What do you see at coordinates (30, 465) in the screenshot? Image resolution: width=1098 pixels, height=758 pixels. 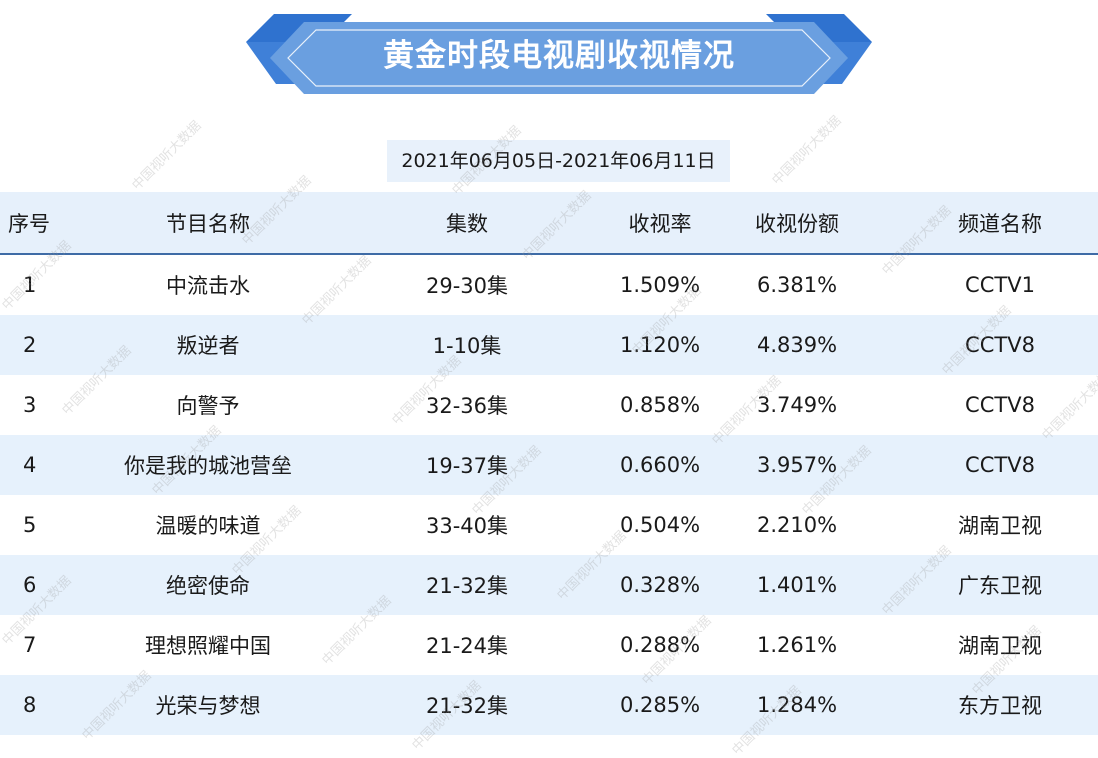 I see `row-index: 4` at bounding box center [30, 465].